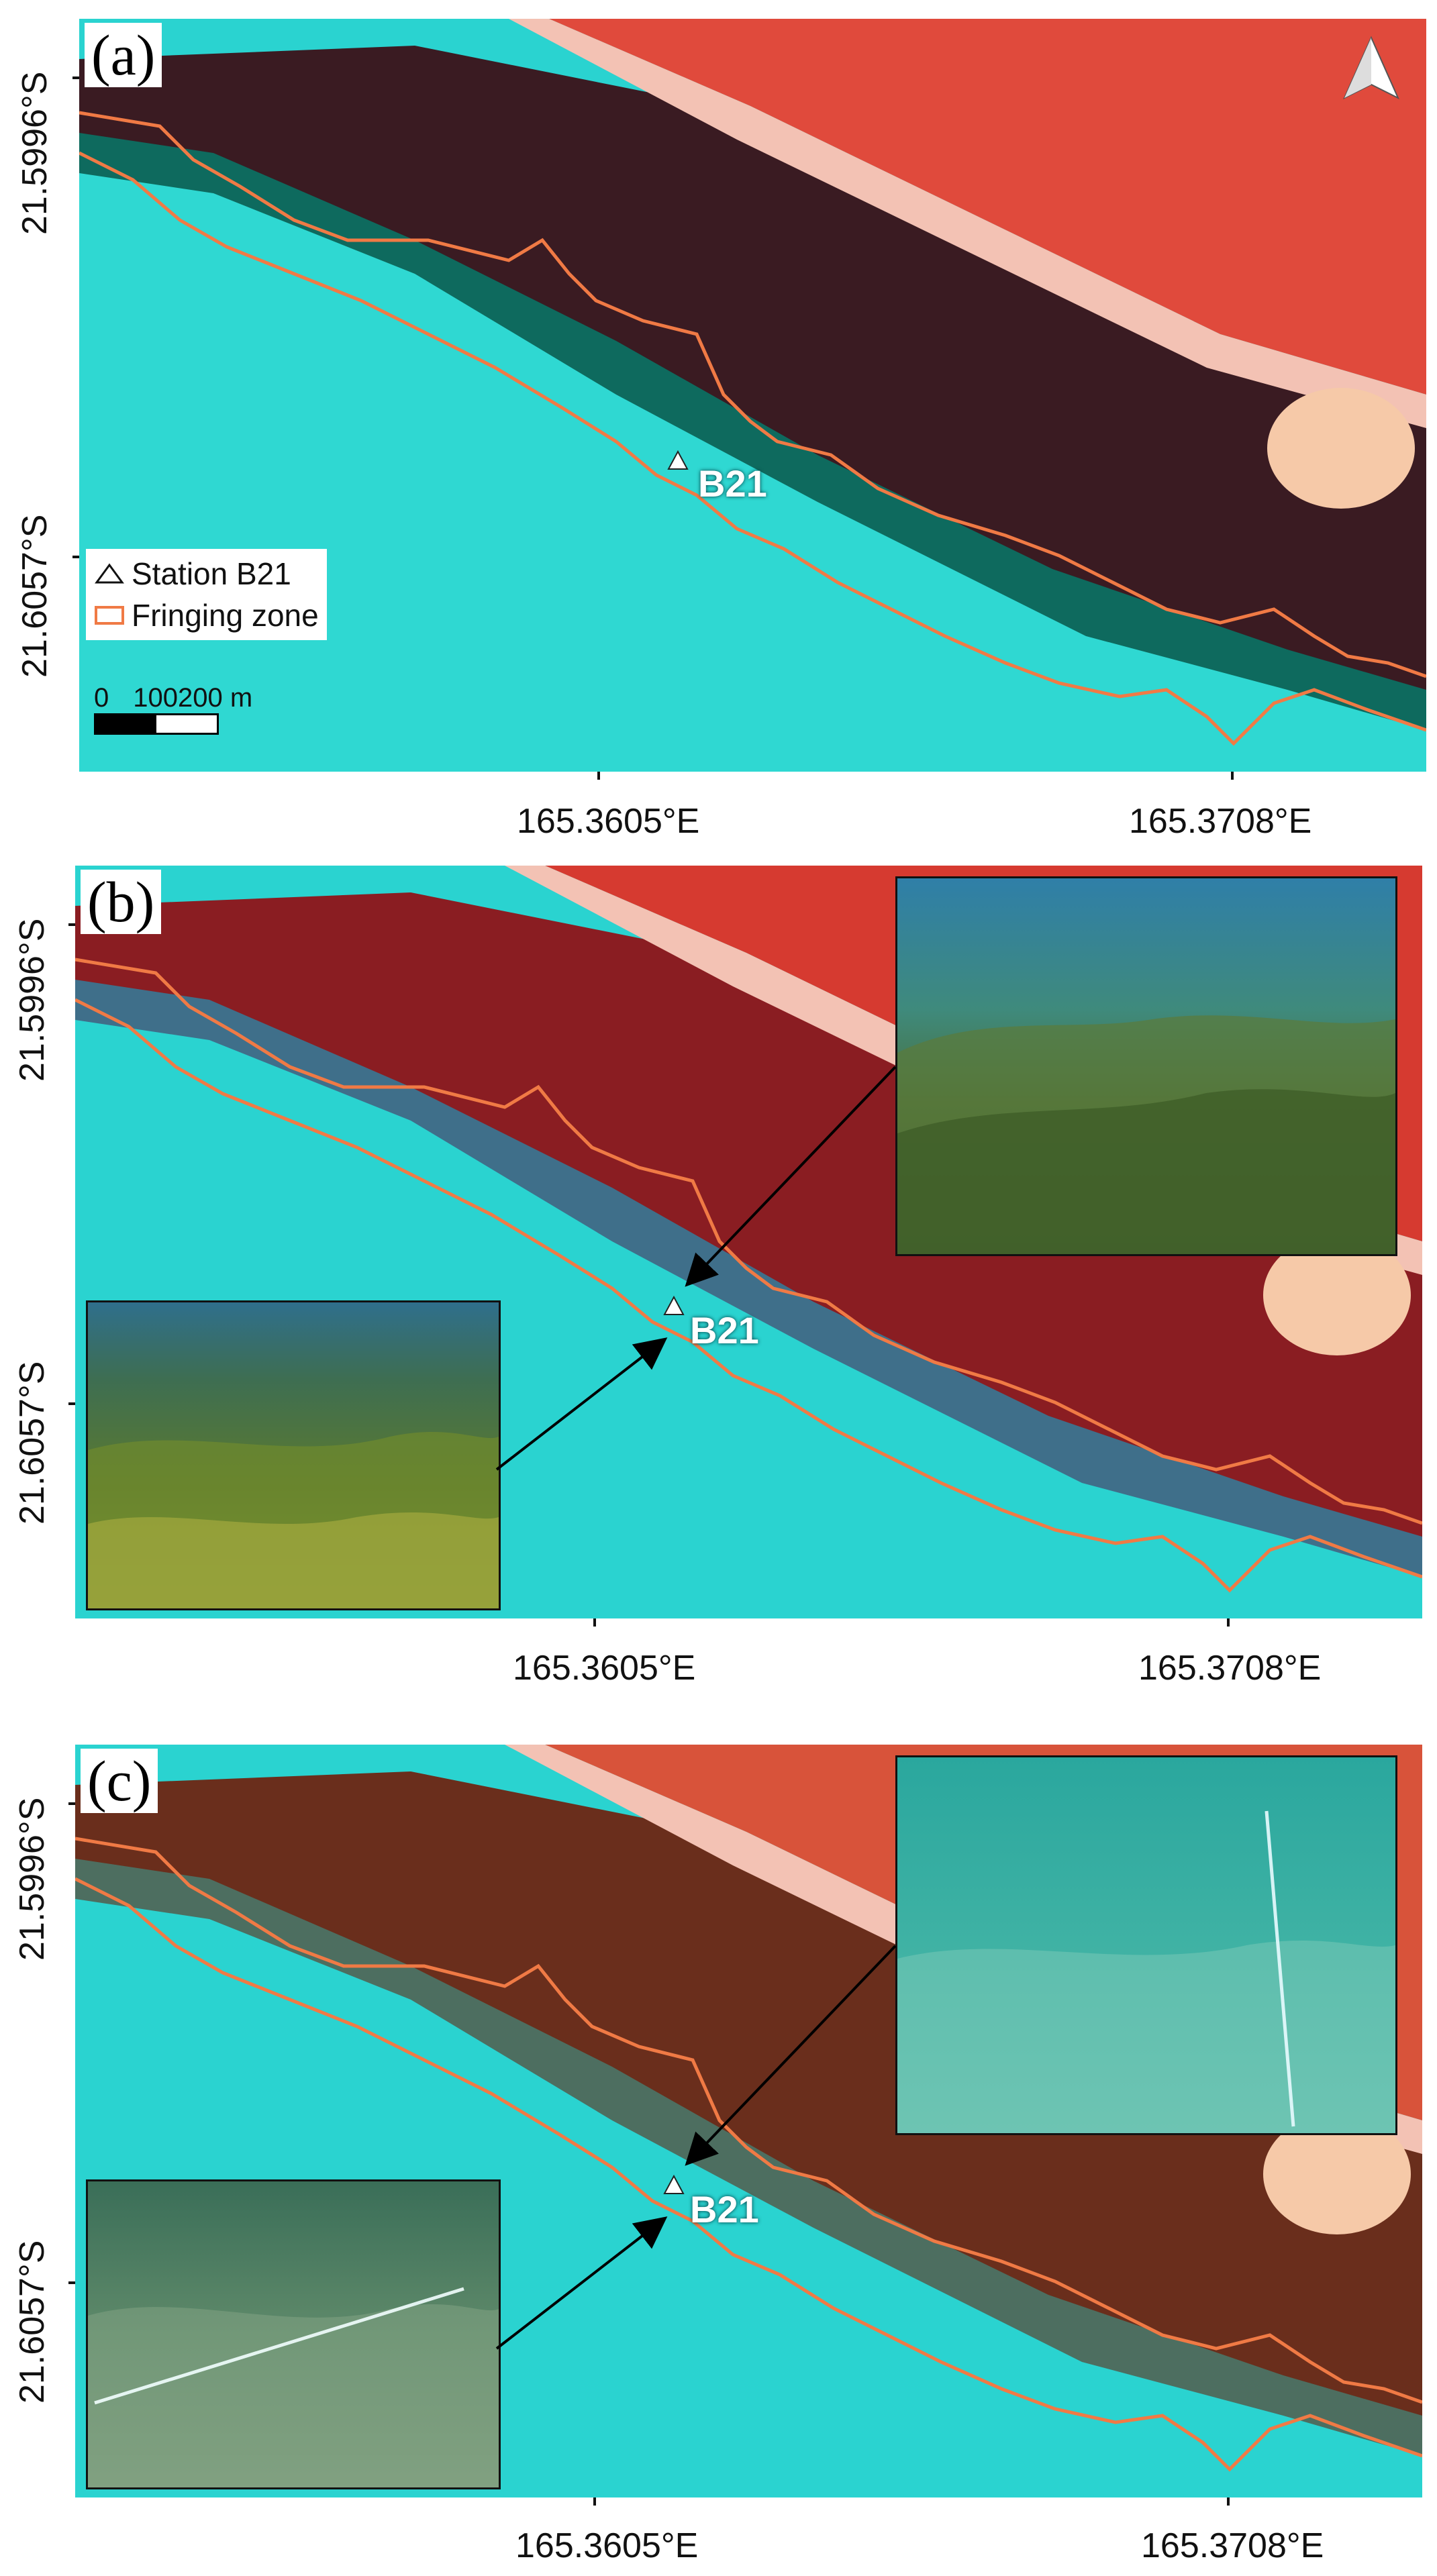 The height and width of the screenshot is (2576, 1437). Describe the element at coordinates (674, 2184) in the screenshot. I see `station-marker-c` at that location.